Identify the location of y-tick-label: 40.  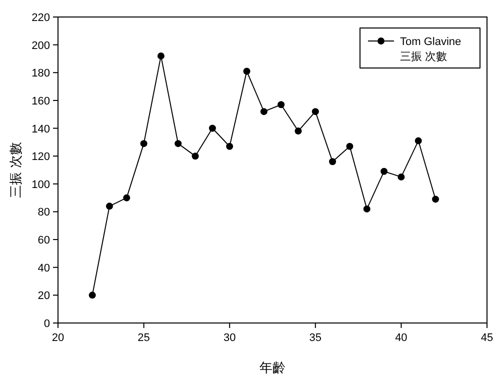
(44, 268).